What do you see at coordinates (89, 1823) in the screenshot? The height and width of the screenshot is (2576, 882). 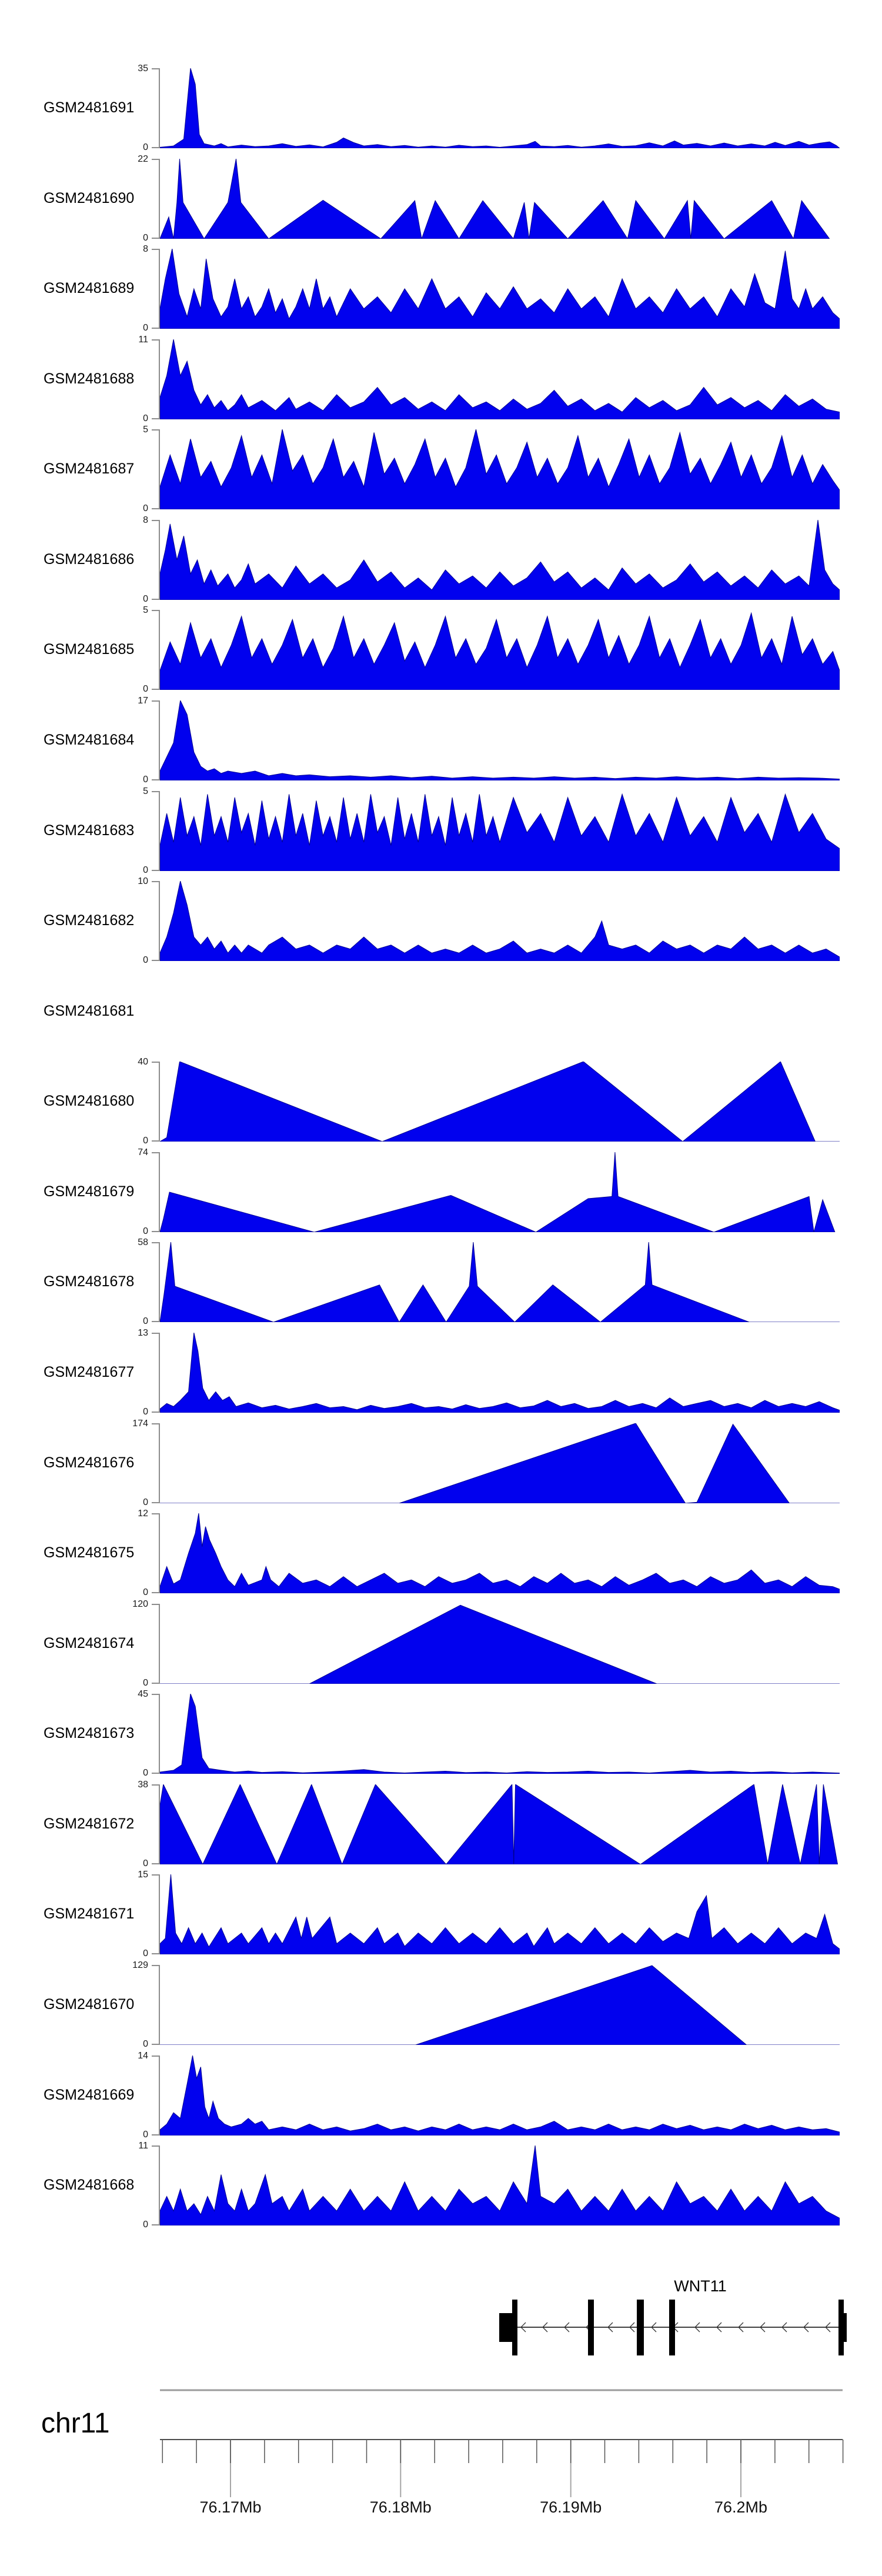 I see `track-label: GSM2481672` at bounding box center [89, 1823].